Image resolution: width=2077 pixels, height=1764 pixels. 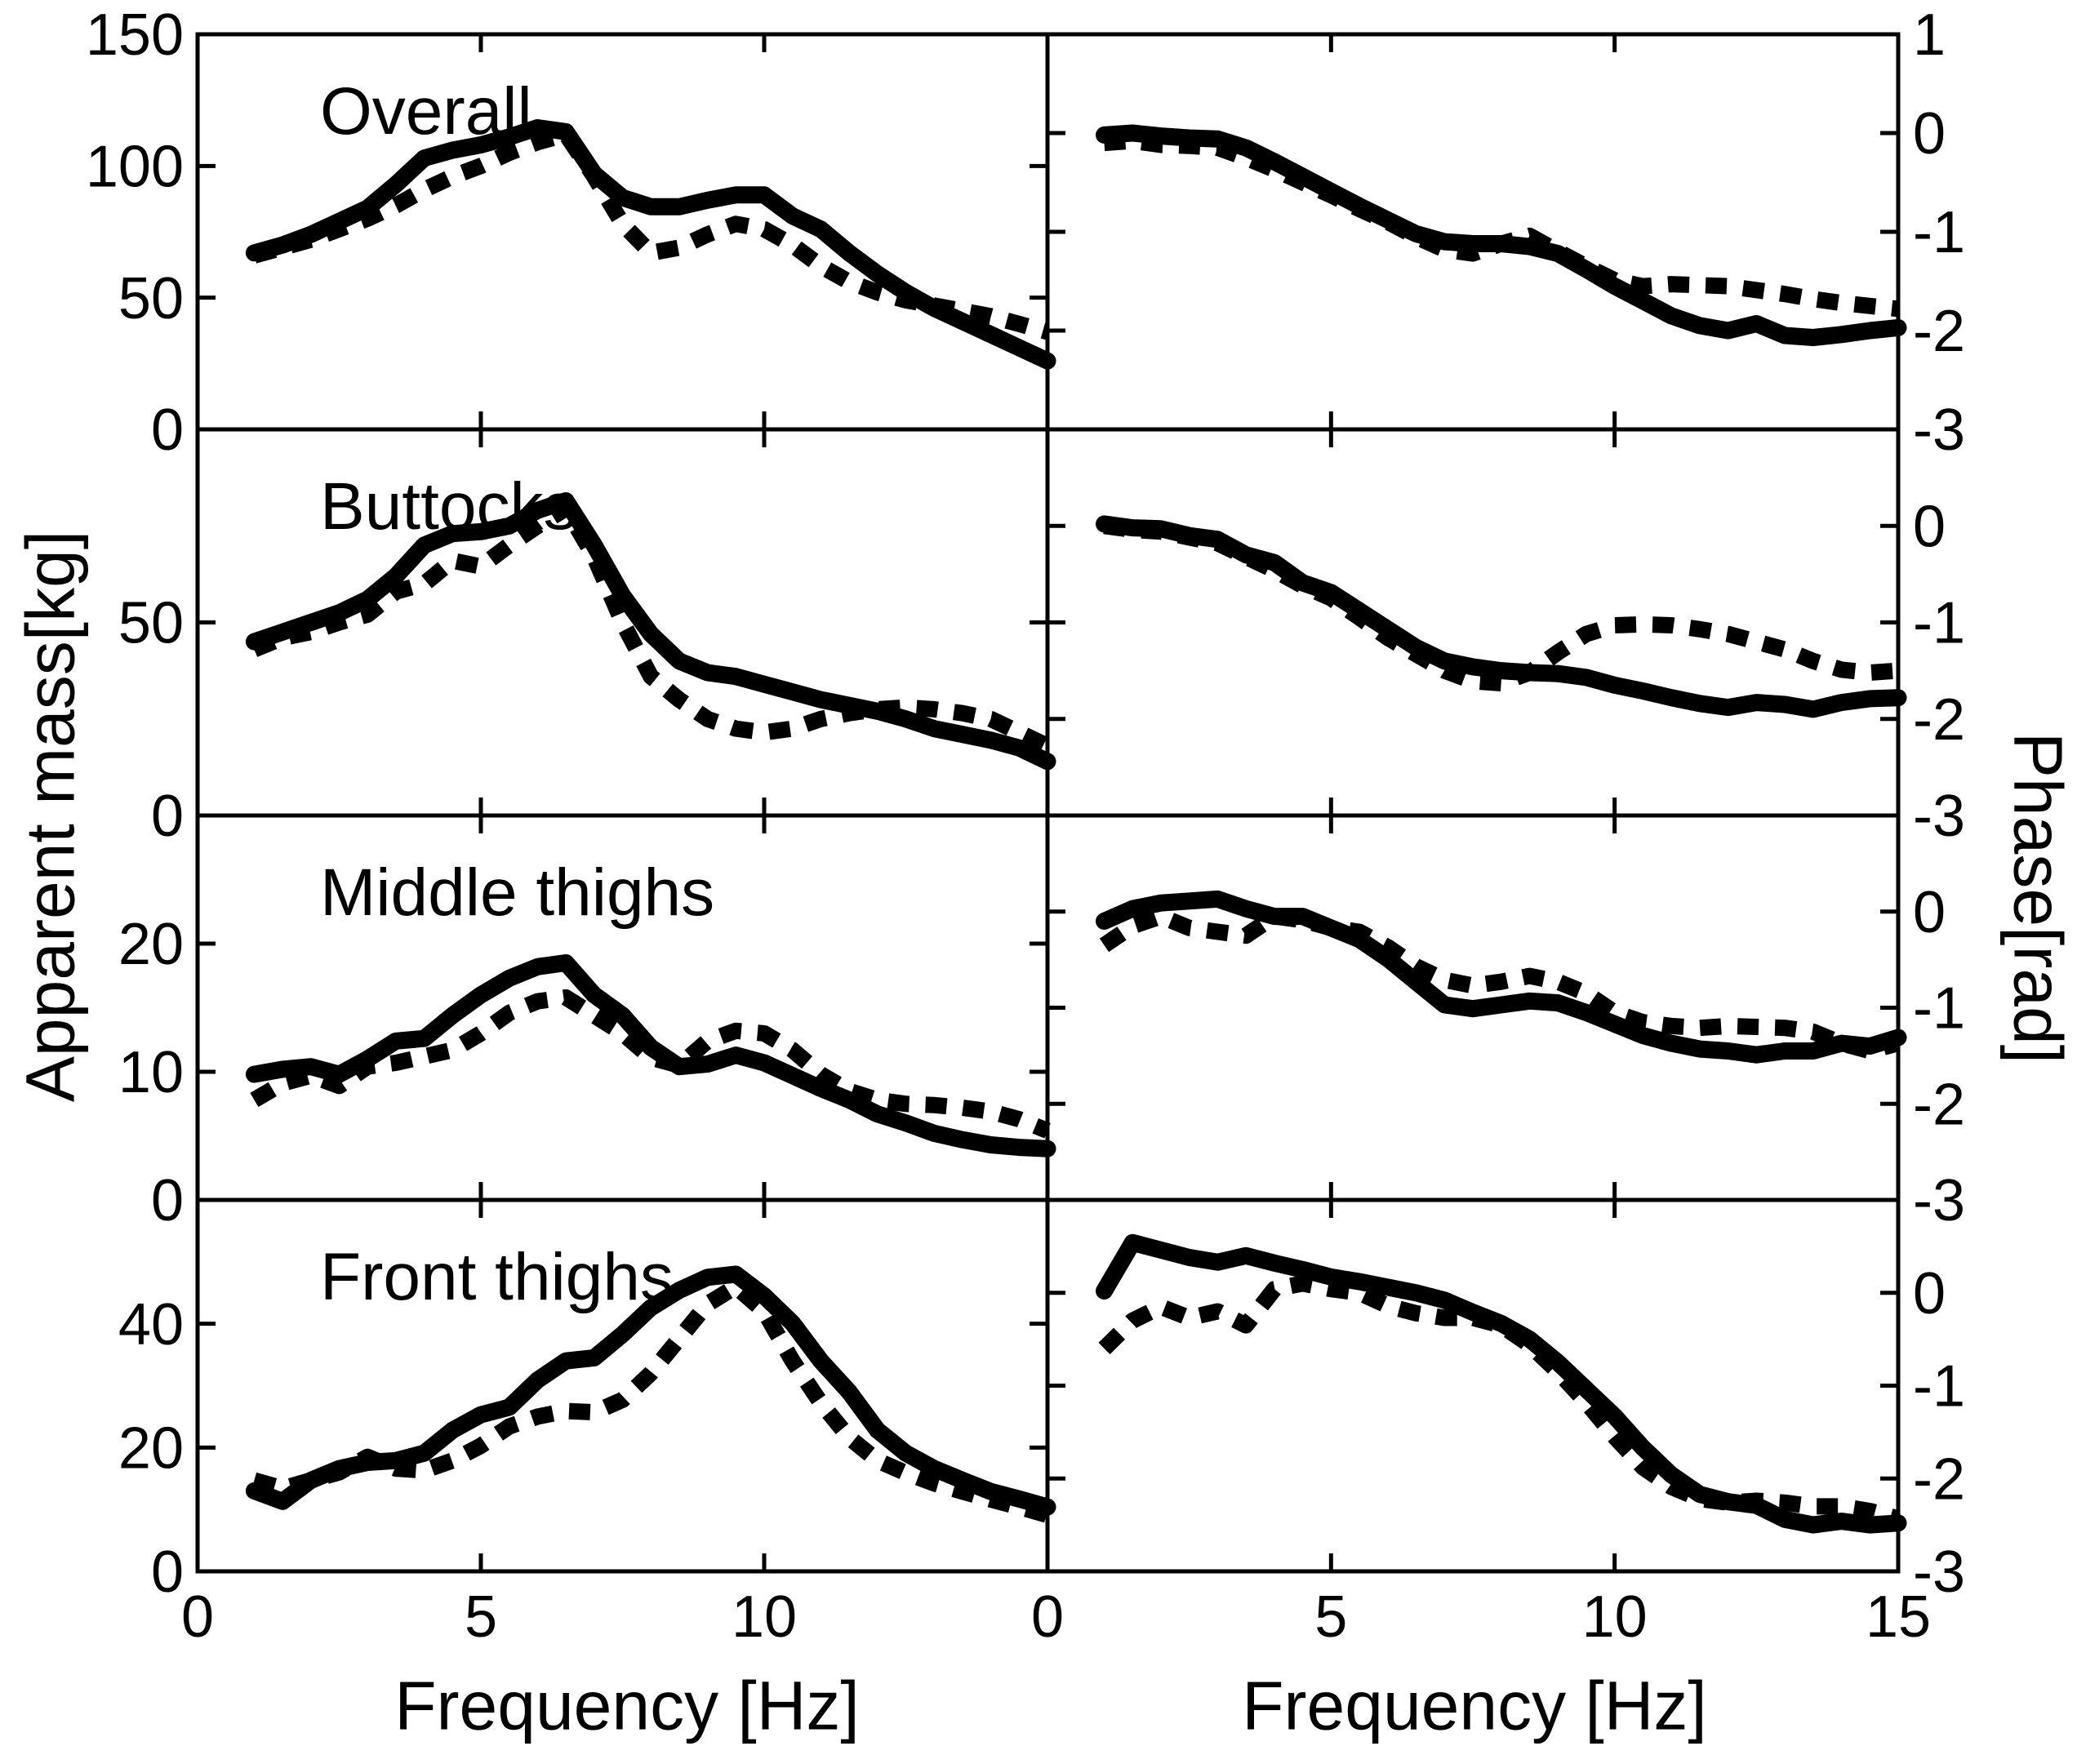 What do you see at coordinates (151, 1324) in the screenshot?
I see `y-tick-label: 40` at bounding box center [151, 1324].